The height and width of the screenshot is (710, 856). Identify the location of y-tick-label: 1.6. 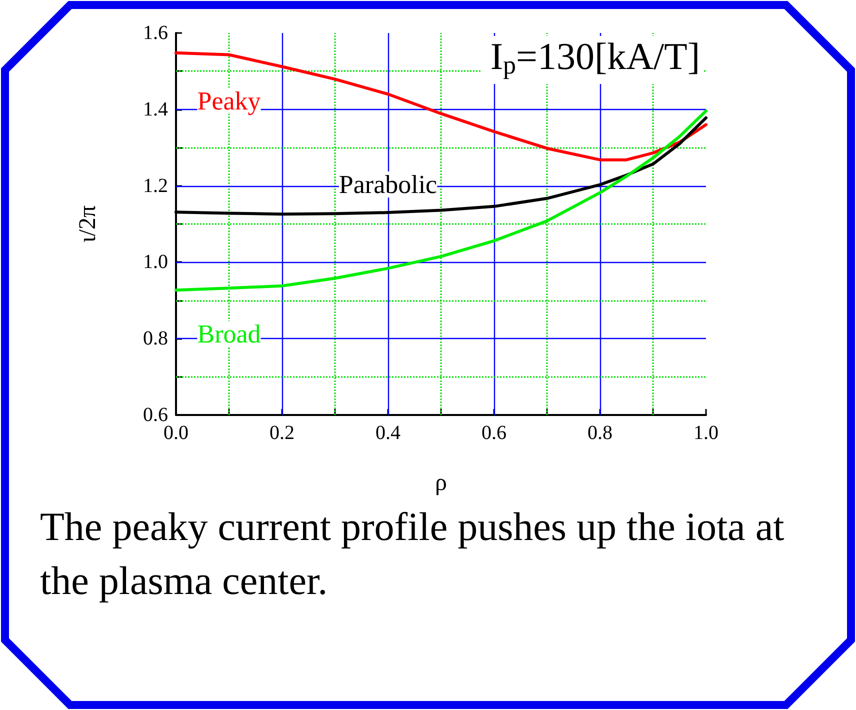
(155, 33).